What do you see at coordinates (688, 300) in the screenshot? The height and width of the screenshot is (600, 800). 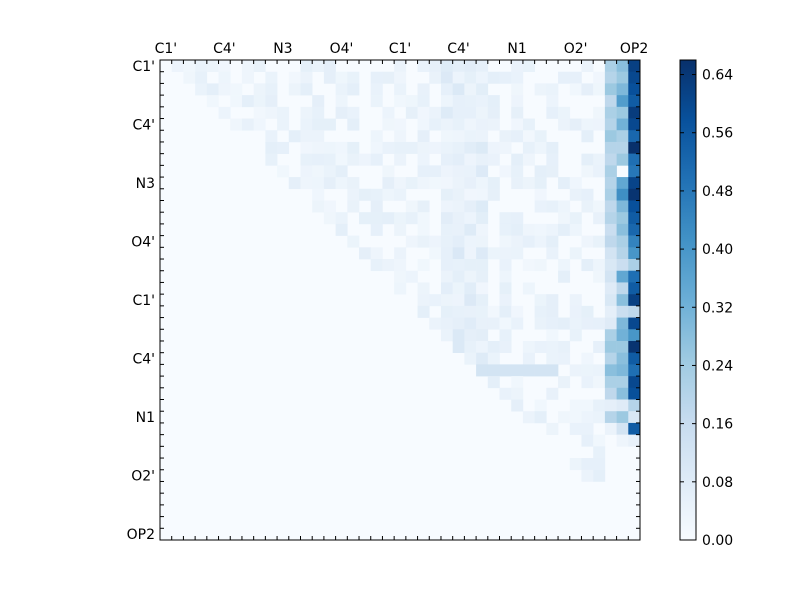 I see `colorbar-gradient` at bounding box center [688, 300].